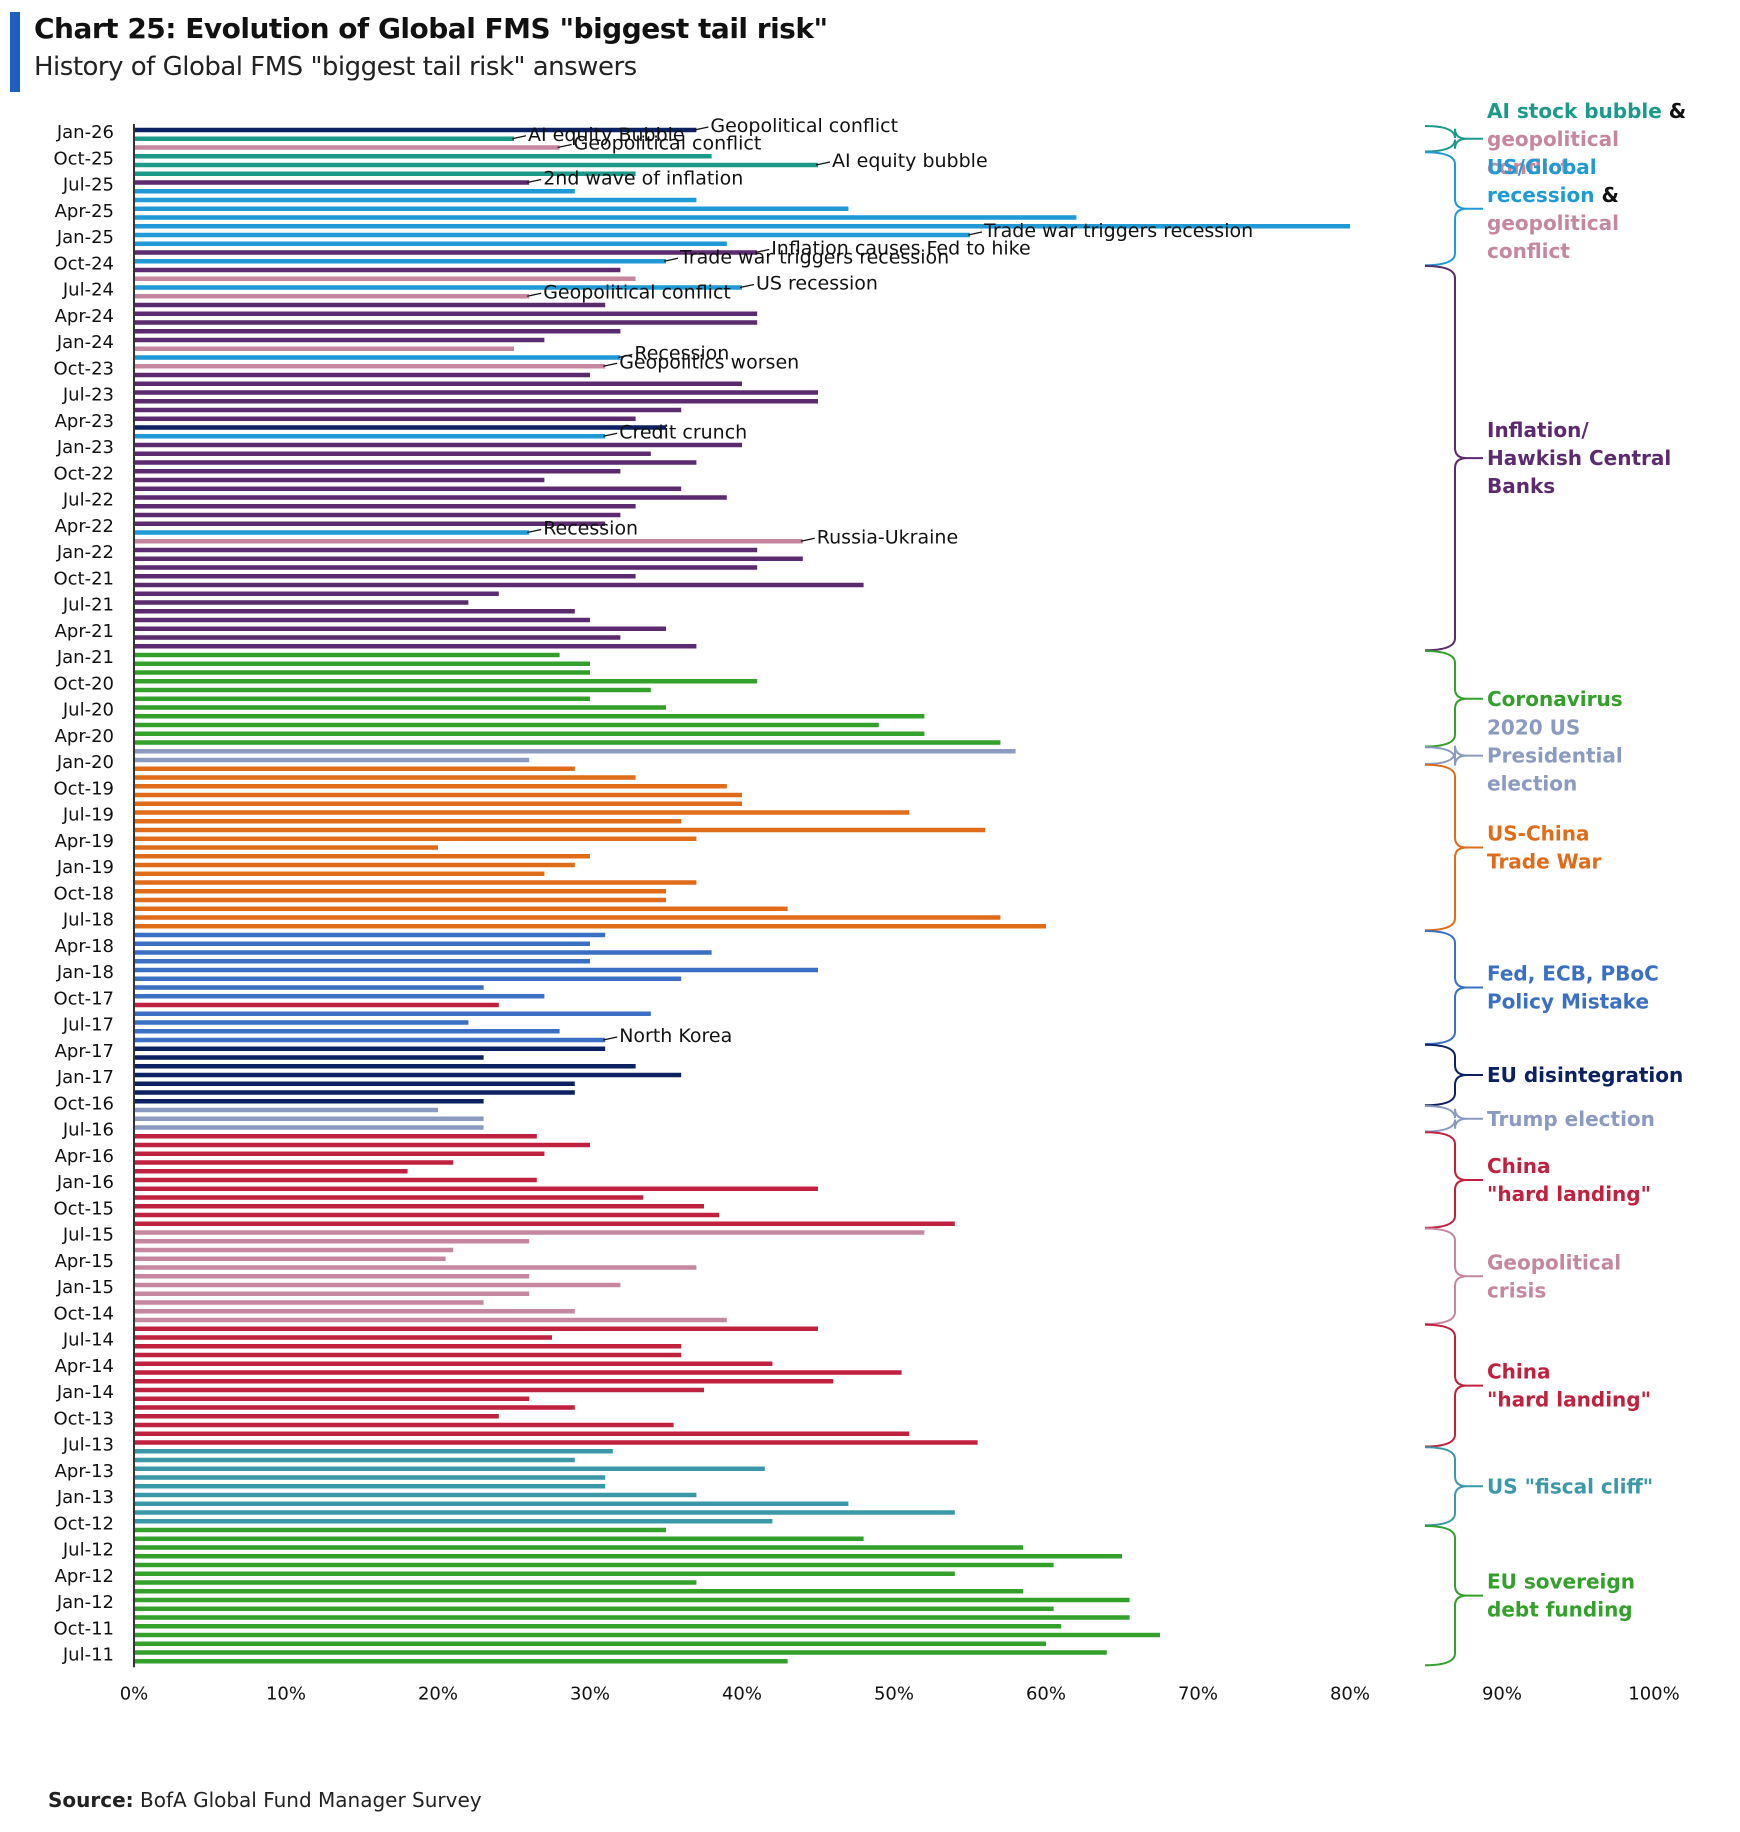  What do you see at coordinates (83, 158) in the screenshot?
I see `y-tick-label: Oct-25` at bounding box center [83, 158].